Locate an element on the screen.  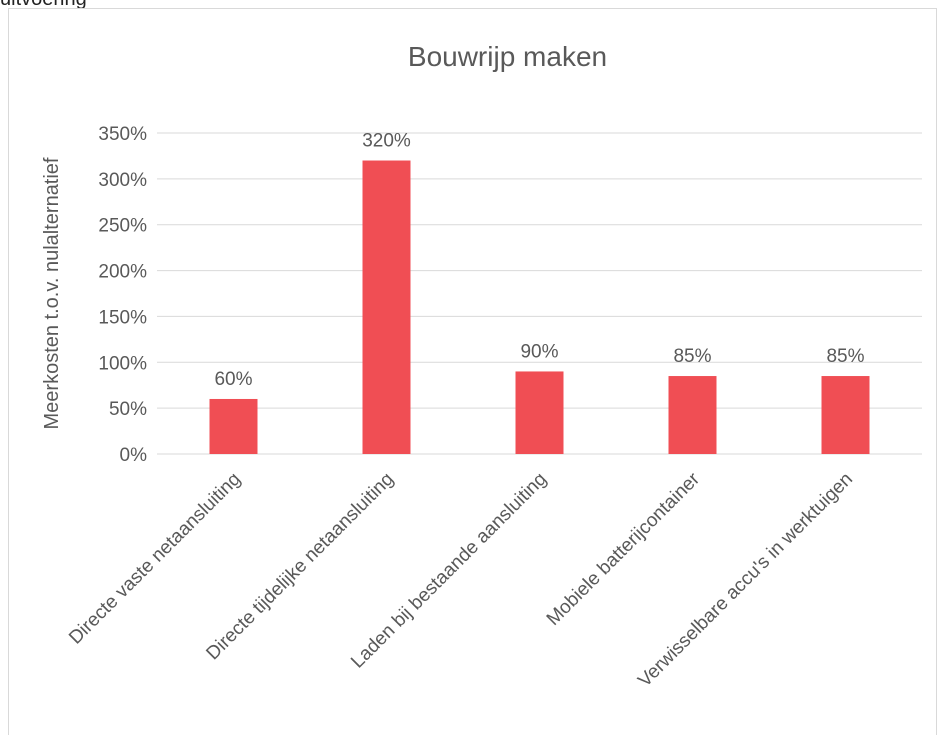
y-tick-label: 50% is located at coordinates (128, 409).